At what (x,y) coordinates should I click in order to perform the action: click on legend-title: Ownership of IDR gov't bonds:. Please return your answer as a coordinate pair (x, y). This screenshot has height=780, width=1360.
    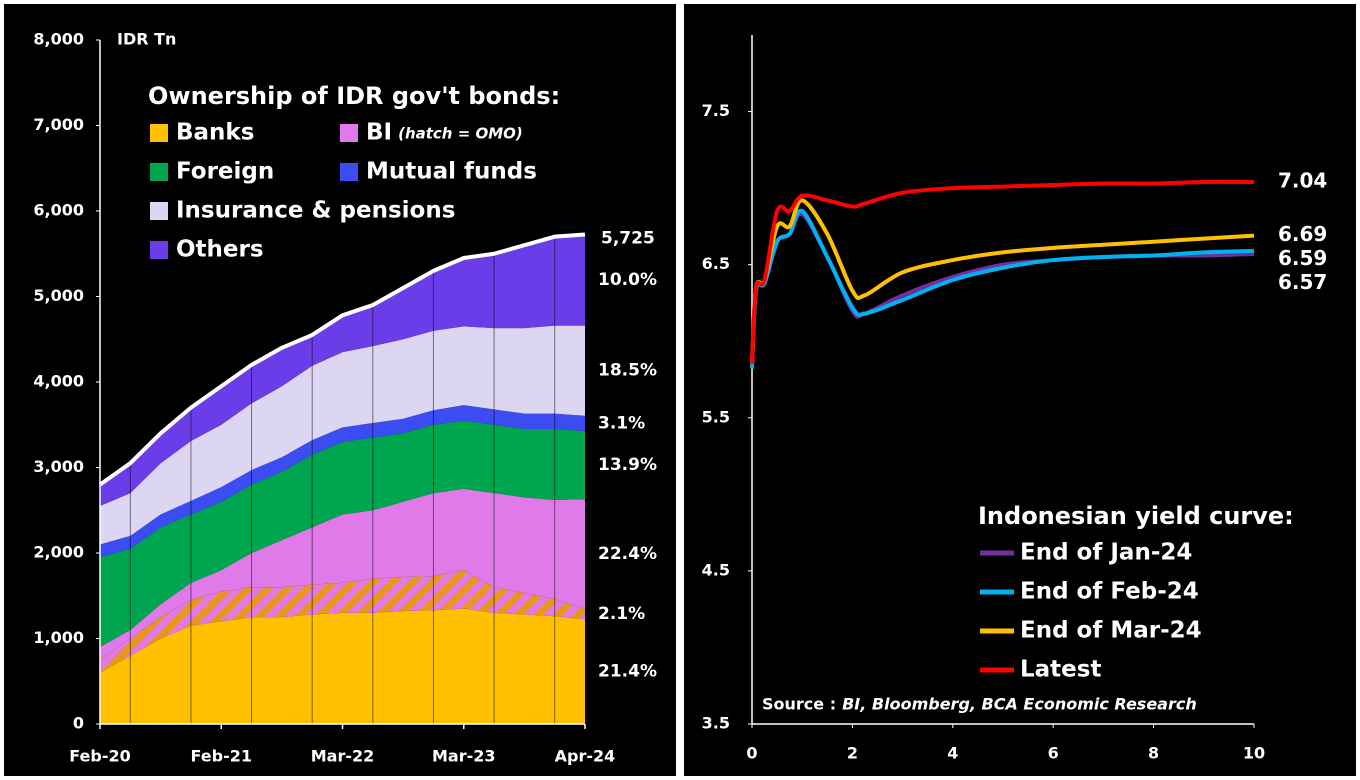
    Looking at the image, I should click on (354, 96).